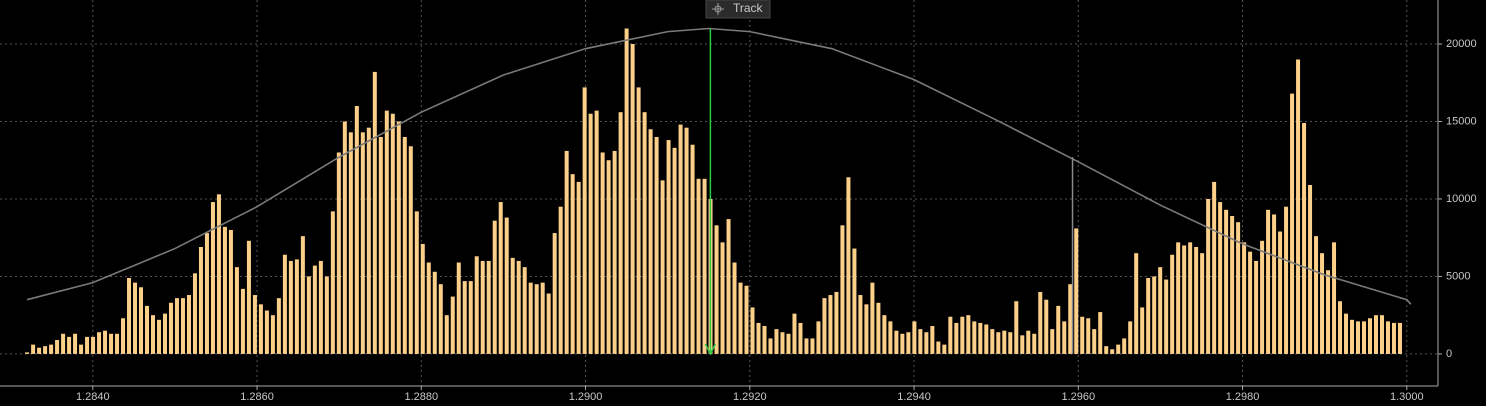 This screenshot has height=406, width=1486. I want to click on y-tick-label: 0, so click(1449, 354).